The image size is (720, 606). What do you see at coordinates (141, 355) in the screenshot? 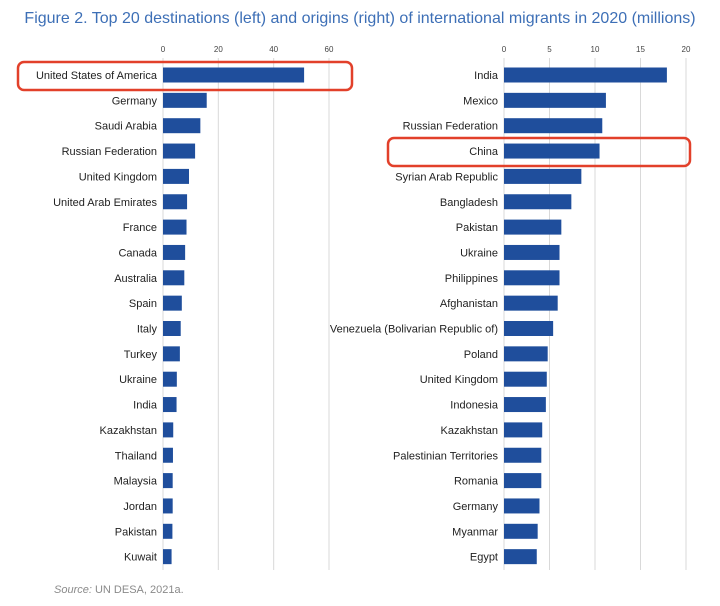
I see `category-label: Turkey` at bounding box center [141, 355].